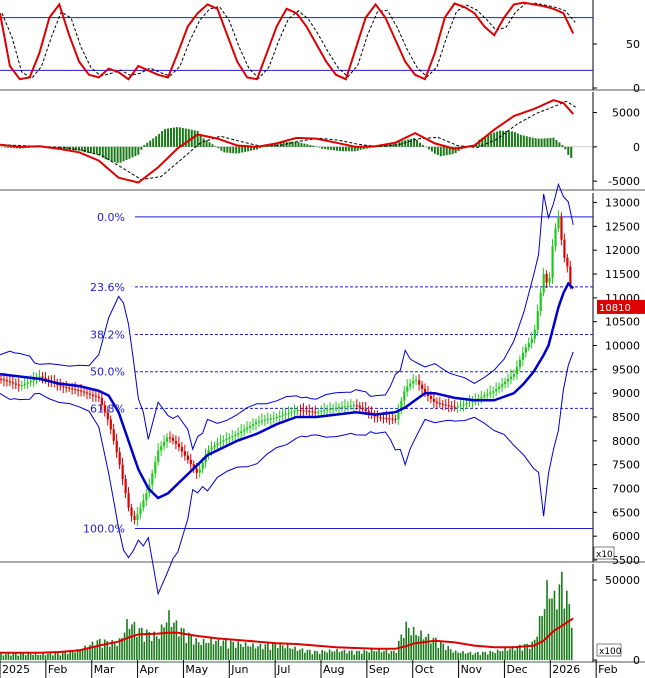  I want to click on price-tick-label: 6500, so click(626, 512).